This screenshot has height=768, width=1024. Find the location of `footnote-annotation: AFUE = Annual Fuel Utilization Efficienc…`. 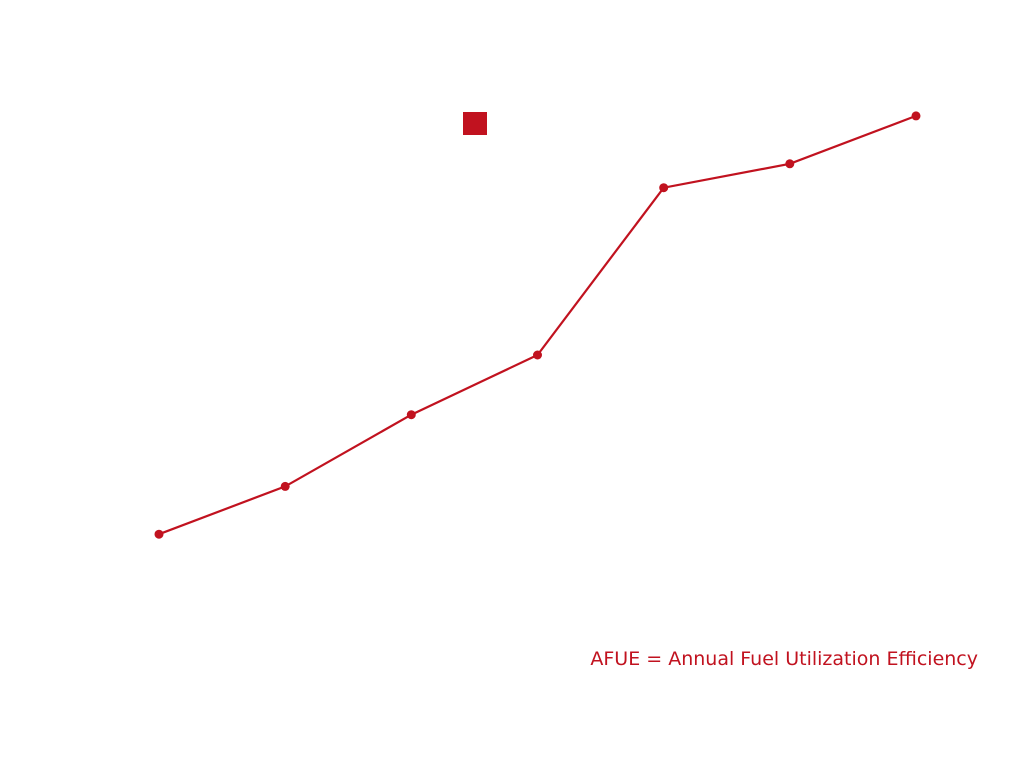

footnote-annotation: AFUE = Annual Fuel Utilization Efficienc… is located at coordinates (784, 659).